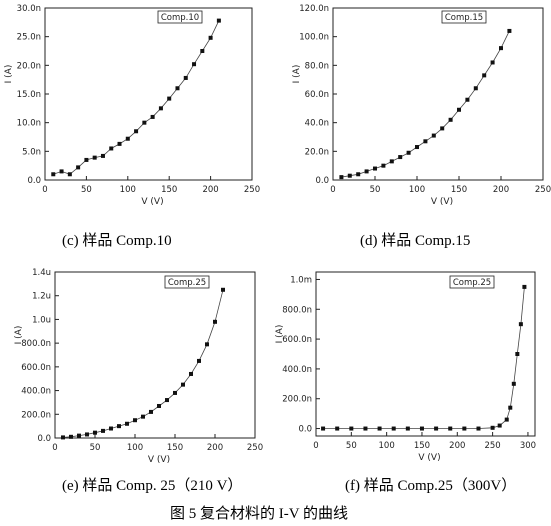 The width and height of the screenshot is (551, 526). I want to click on legend-label: Comp.25, so click(472, 283).